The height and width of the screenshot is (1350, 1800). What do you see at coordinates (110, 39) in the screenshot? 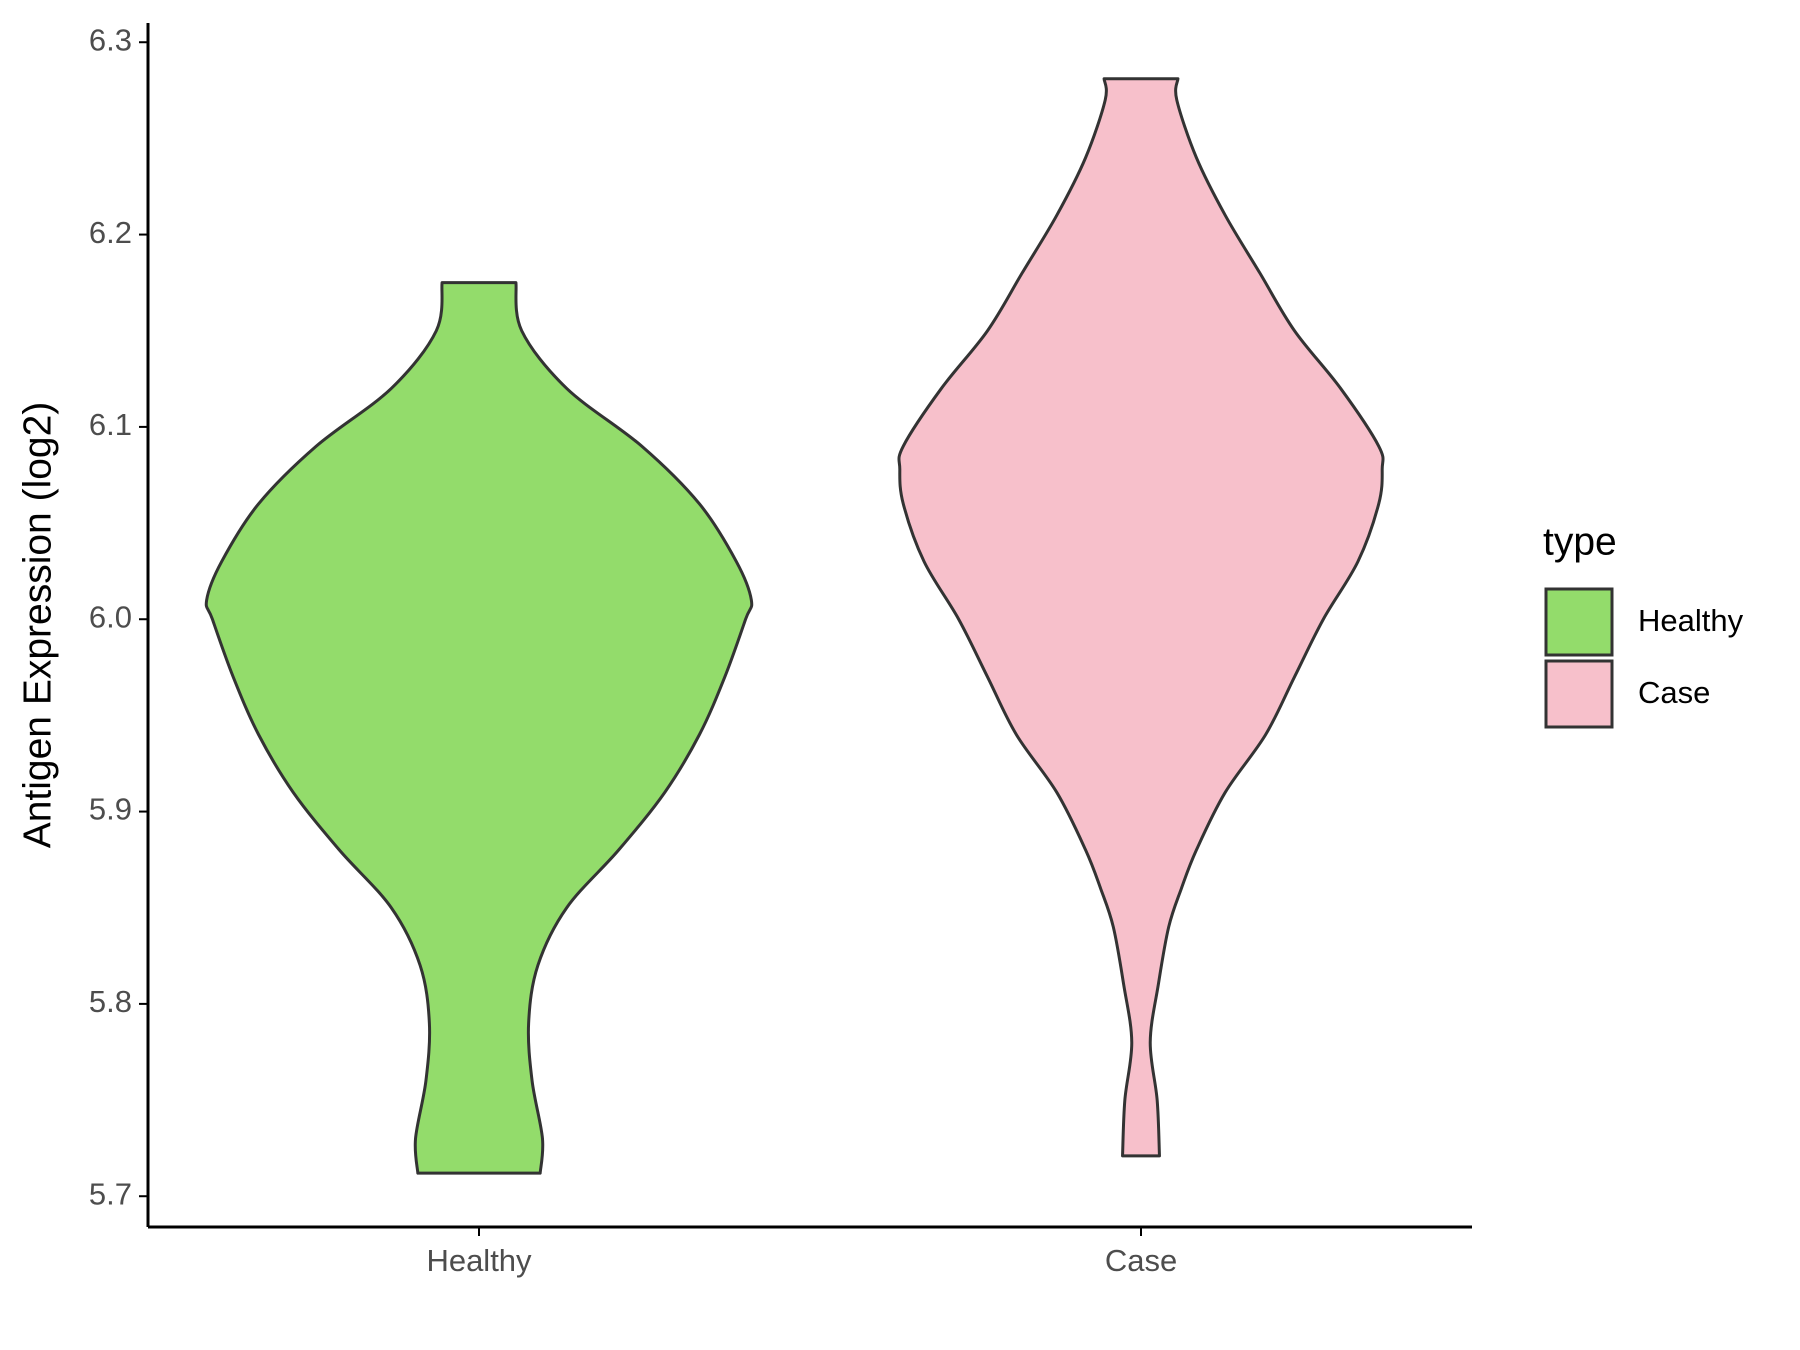
I see `y-tick-label: 6.3` at bounding box center [110, 39].